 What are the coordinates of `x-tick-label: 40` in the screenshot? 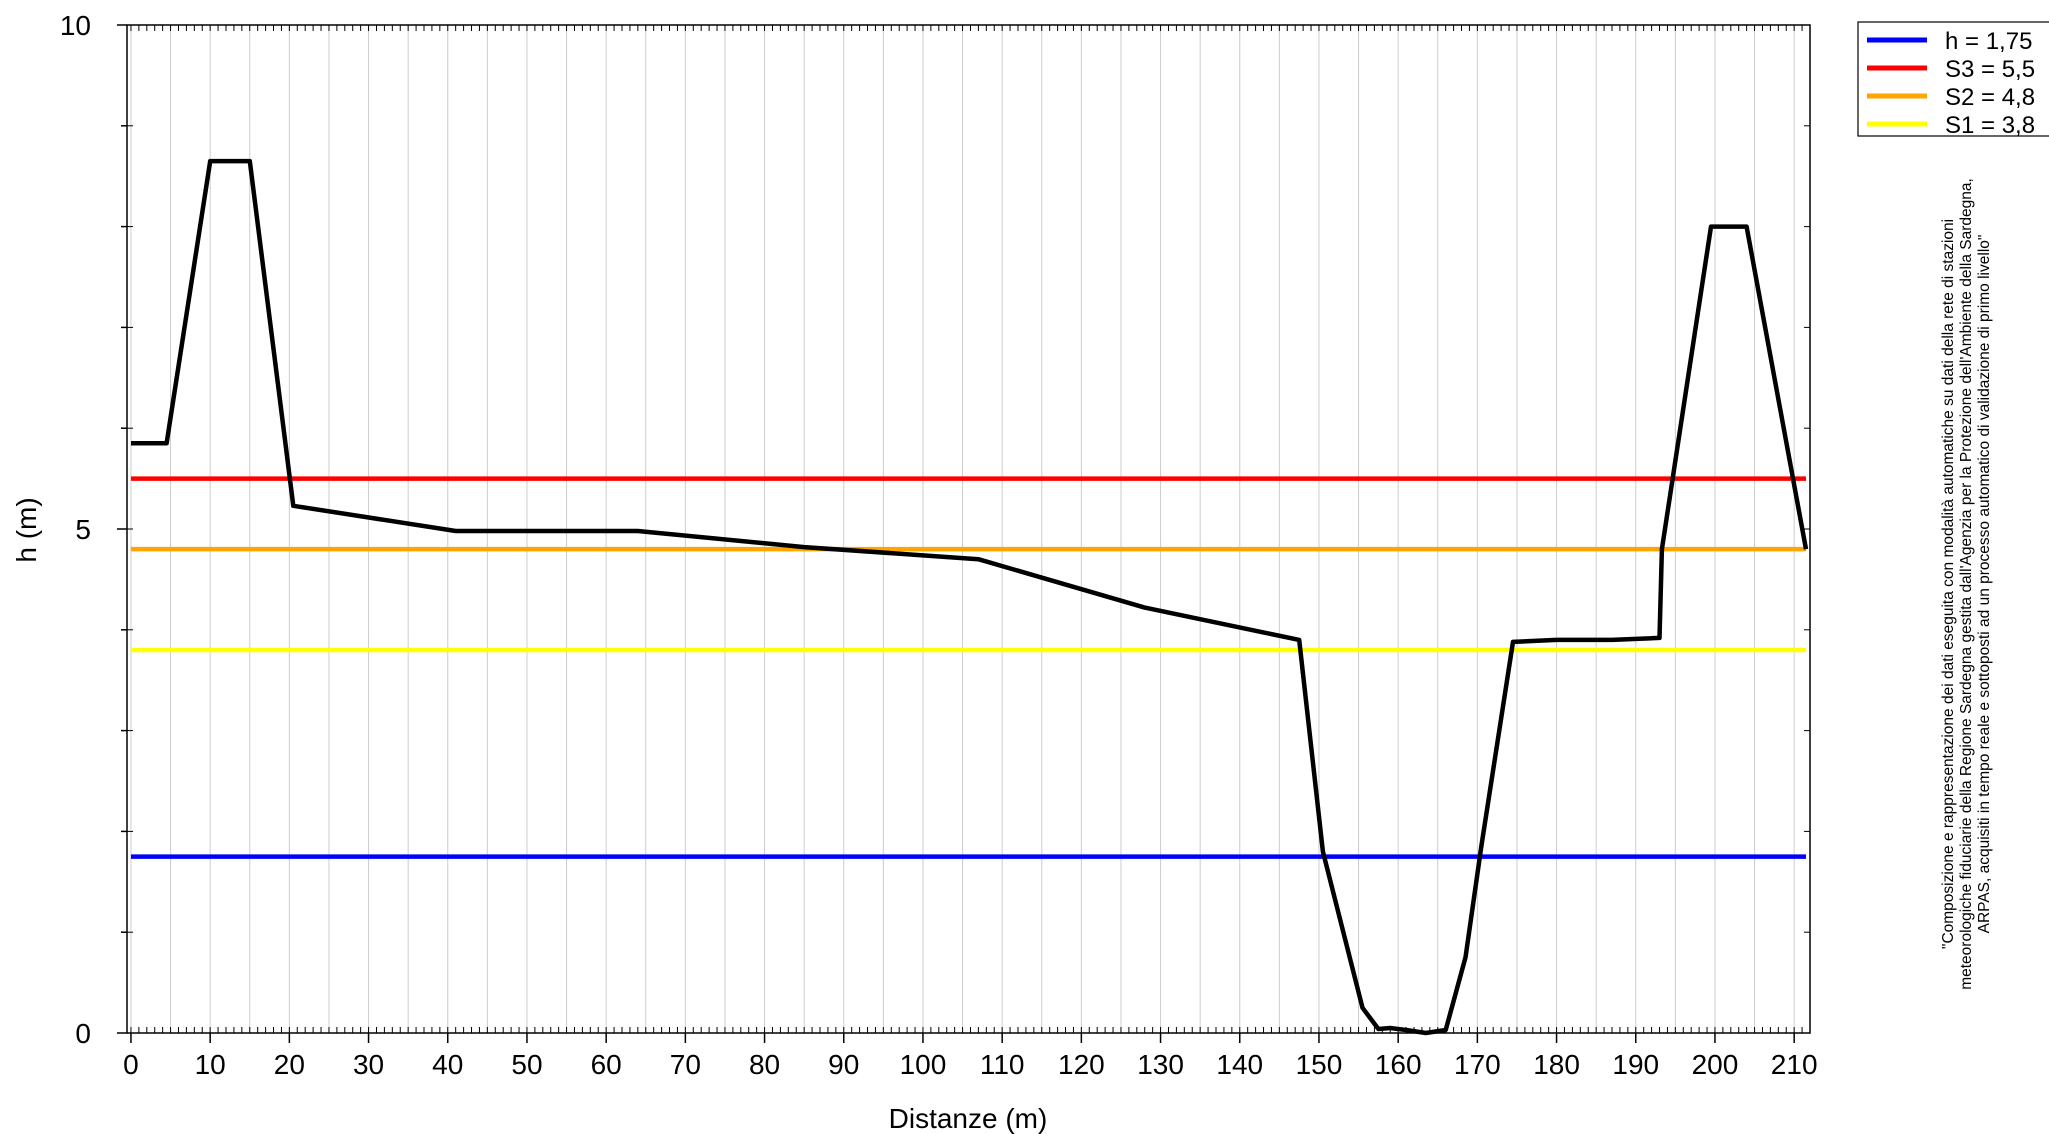 It's located at (447, 1064).